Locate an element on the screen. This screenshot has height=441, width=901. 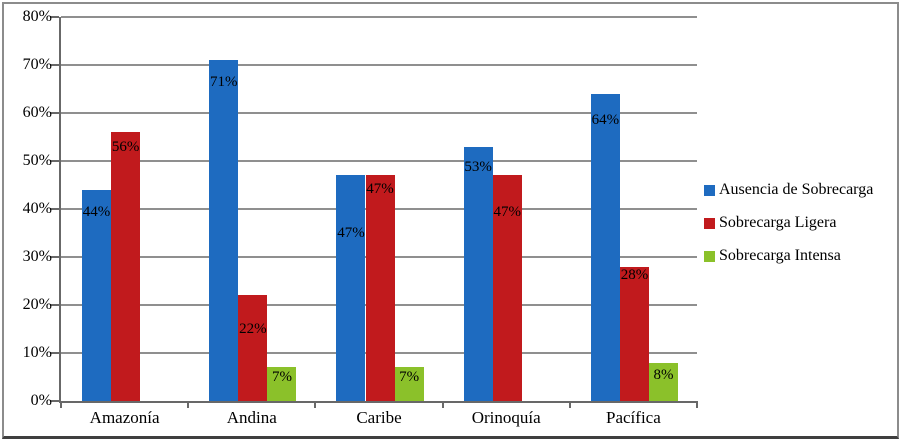
bar-sobrecarga-ligera-andina is located at coordinates (253, 348).